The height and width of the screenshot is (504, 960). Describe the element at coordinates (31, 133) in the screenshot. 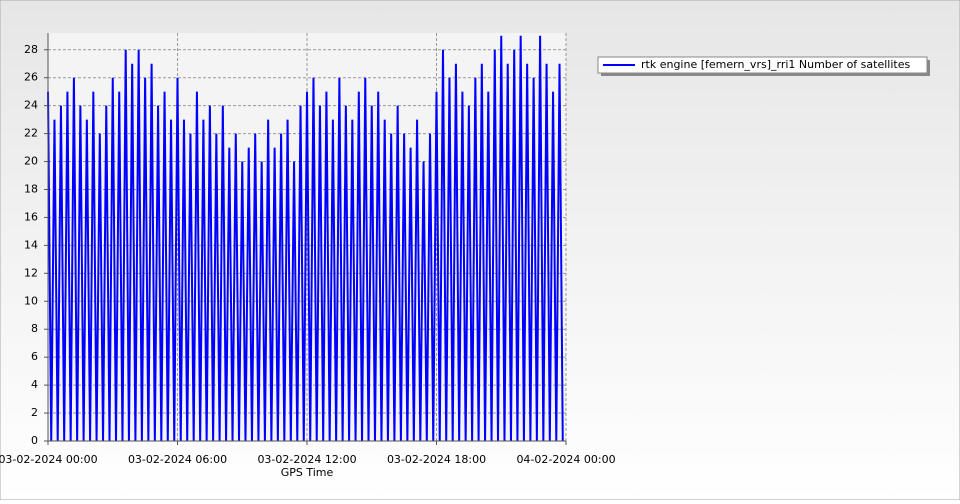

I see `y-tick-label: 22` at that location.